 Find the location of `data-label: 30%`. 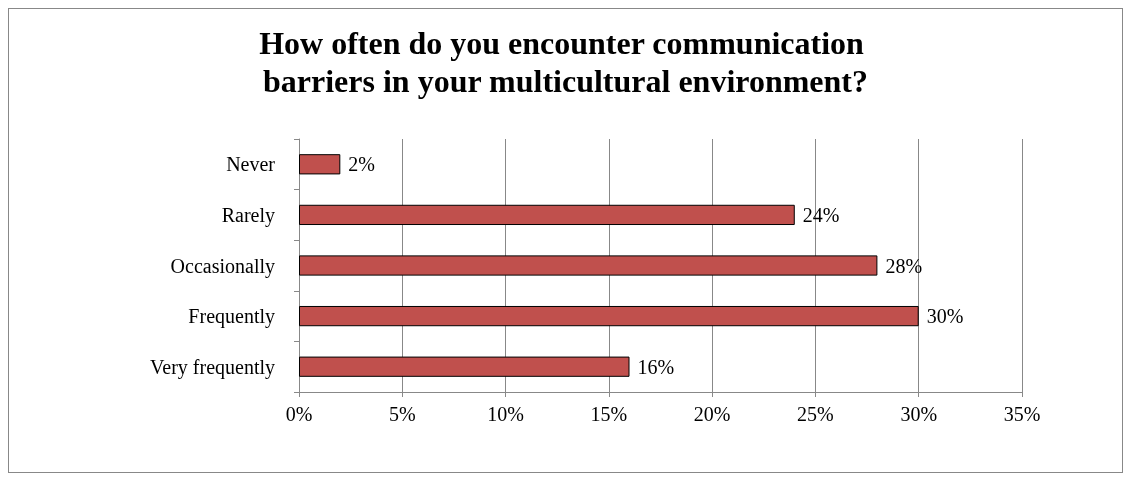

data-label: 30% is located at coordinates (945, 316).